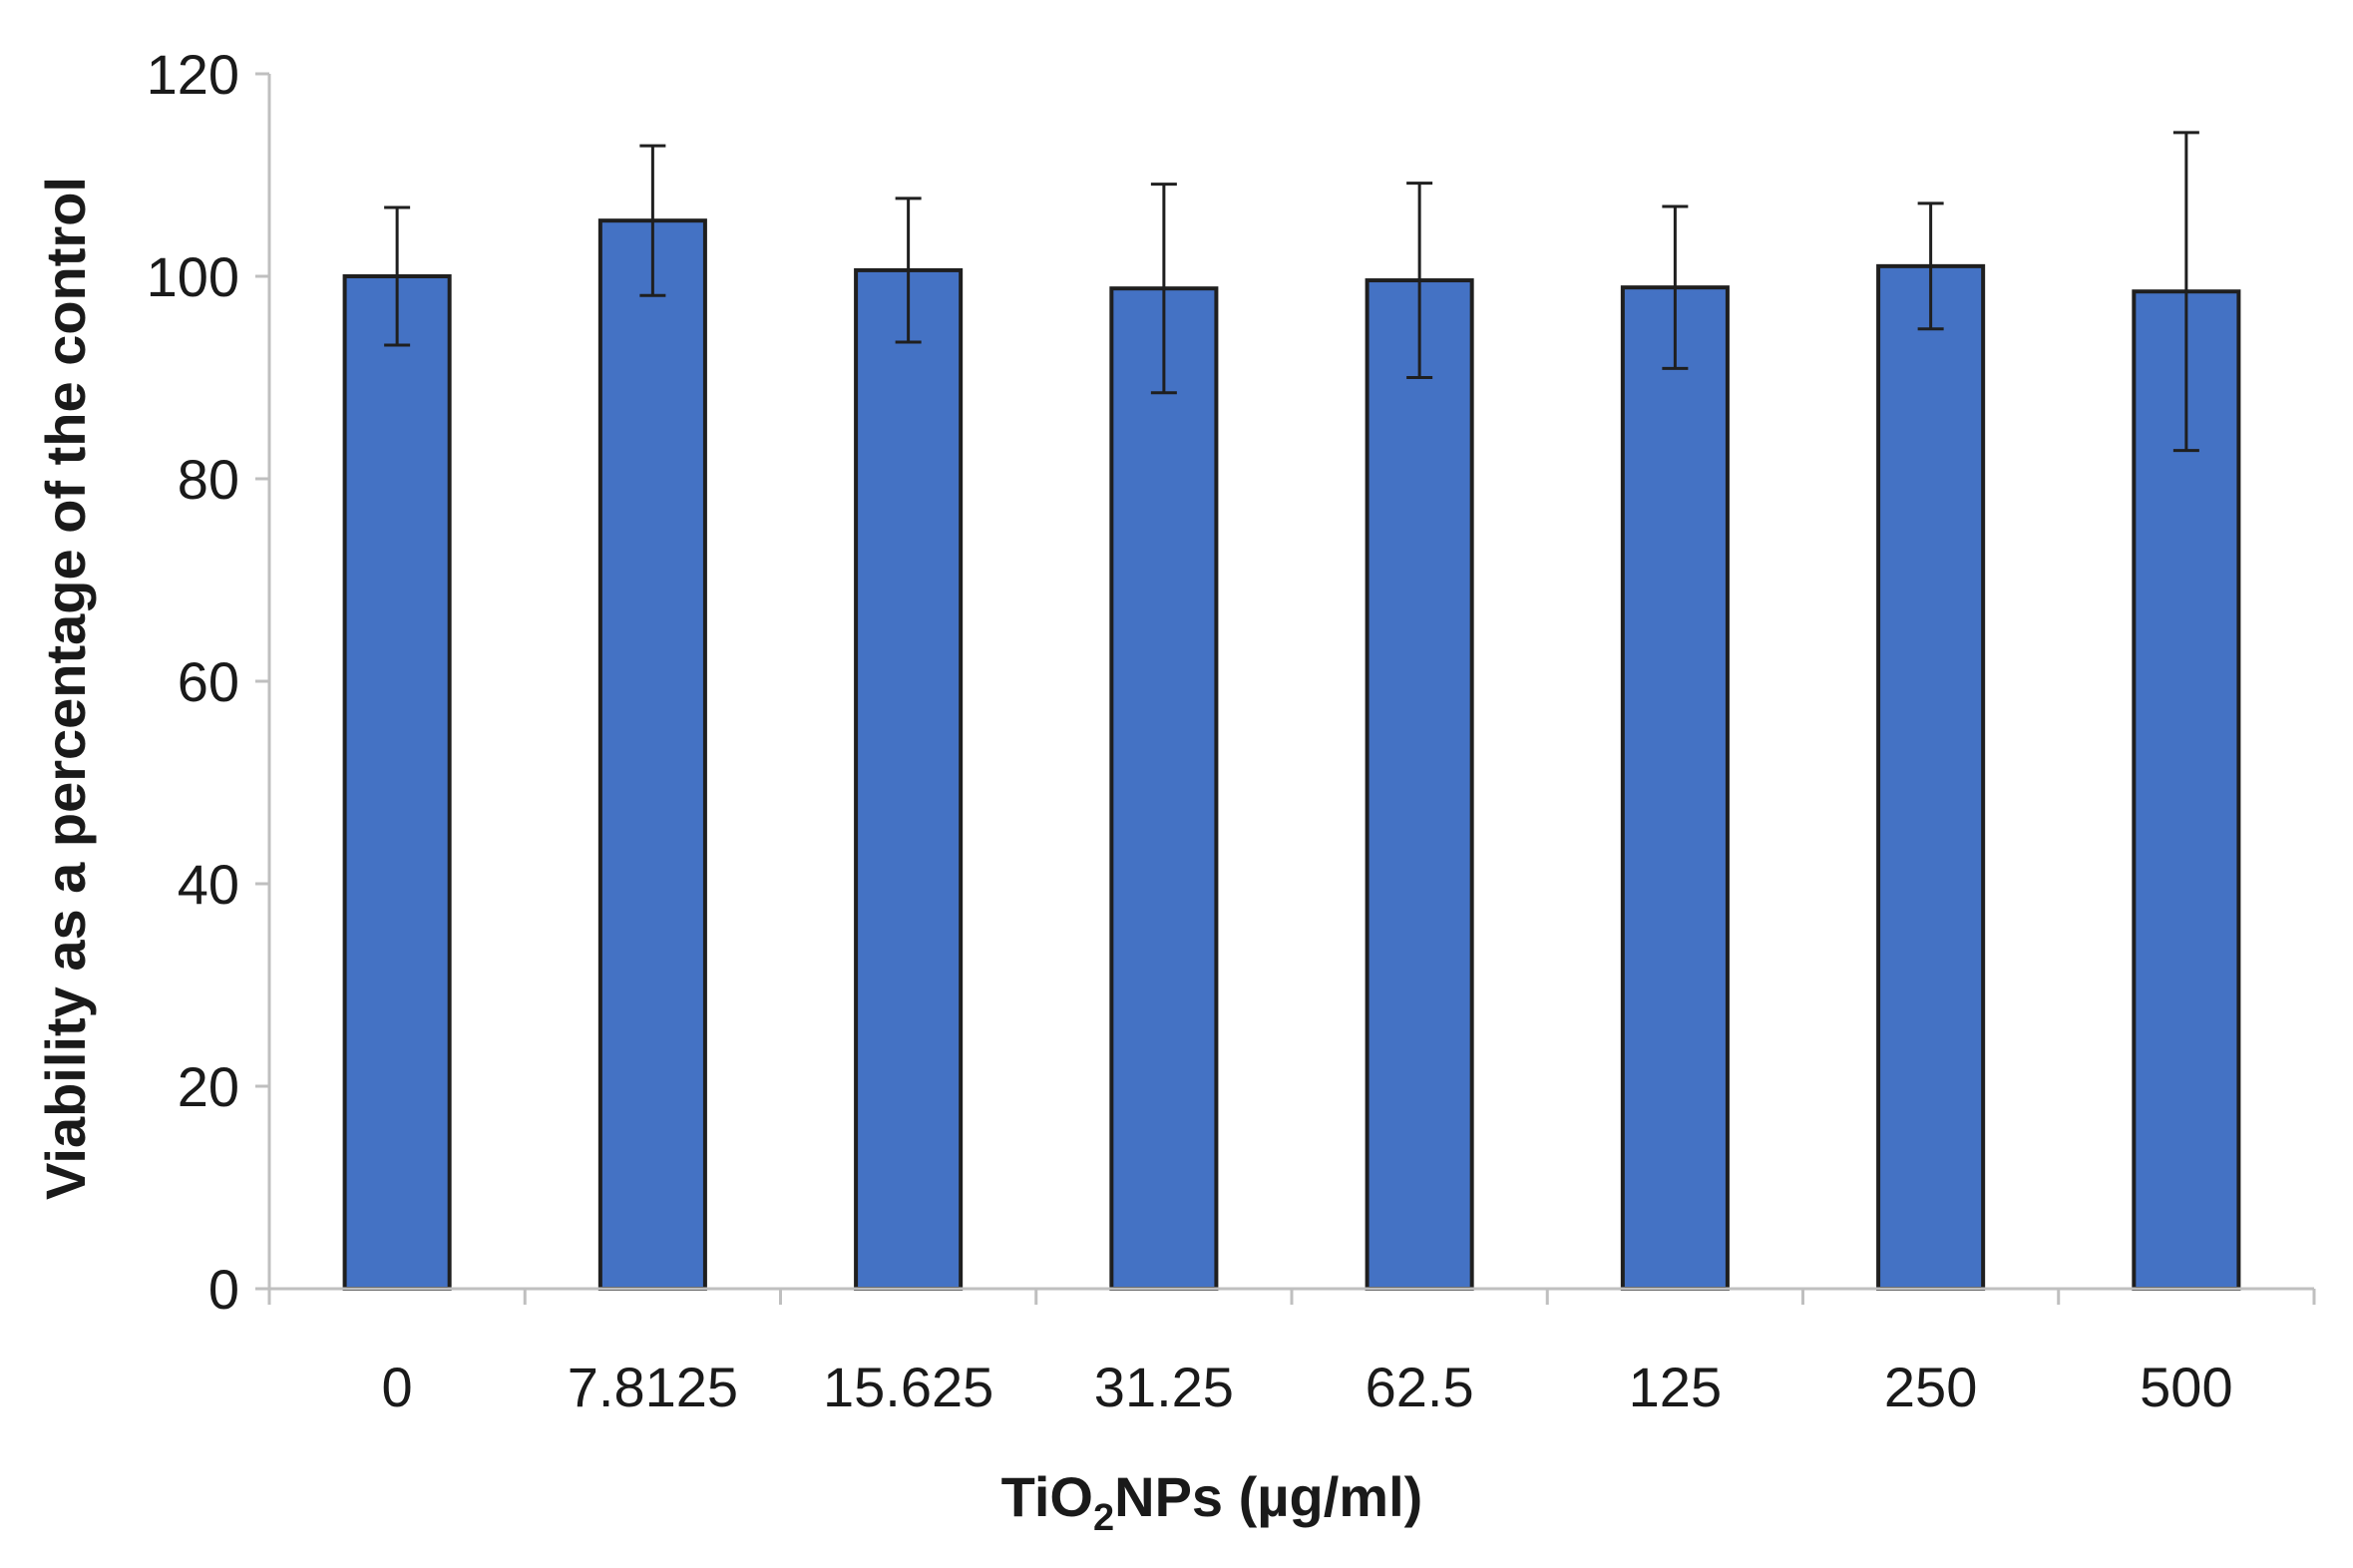 The height and width of the screenshot is (1568, 2353). What do you see at coordinates (909, 780) in the screenshot?
I see `bar-15.625` at bounding box center [909, 780].